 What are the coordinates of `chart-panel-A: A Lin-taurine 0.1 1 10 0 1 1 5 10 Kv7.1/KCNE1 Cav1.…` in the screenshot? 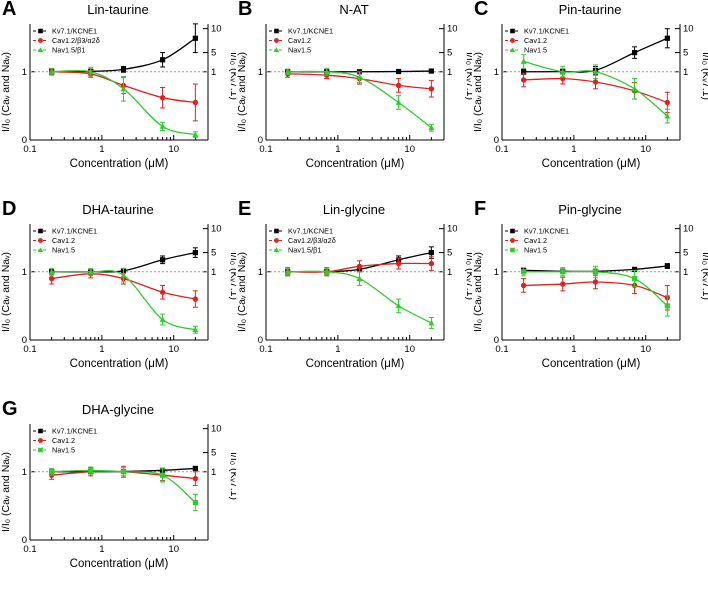 It's located at (118, 101).